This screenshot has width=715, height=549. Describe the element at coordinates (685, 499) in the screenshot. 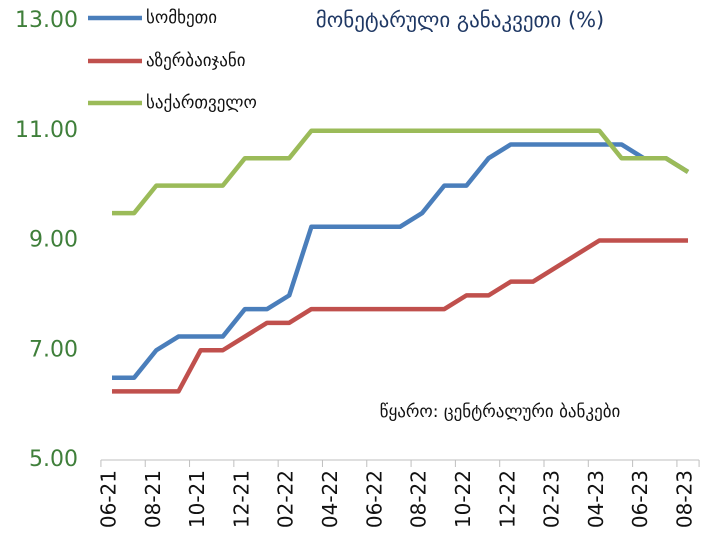

I see `x-tick-label: 08-23` at that location.